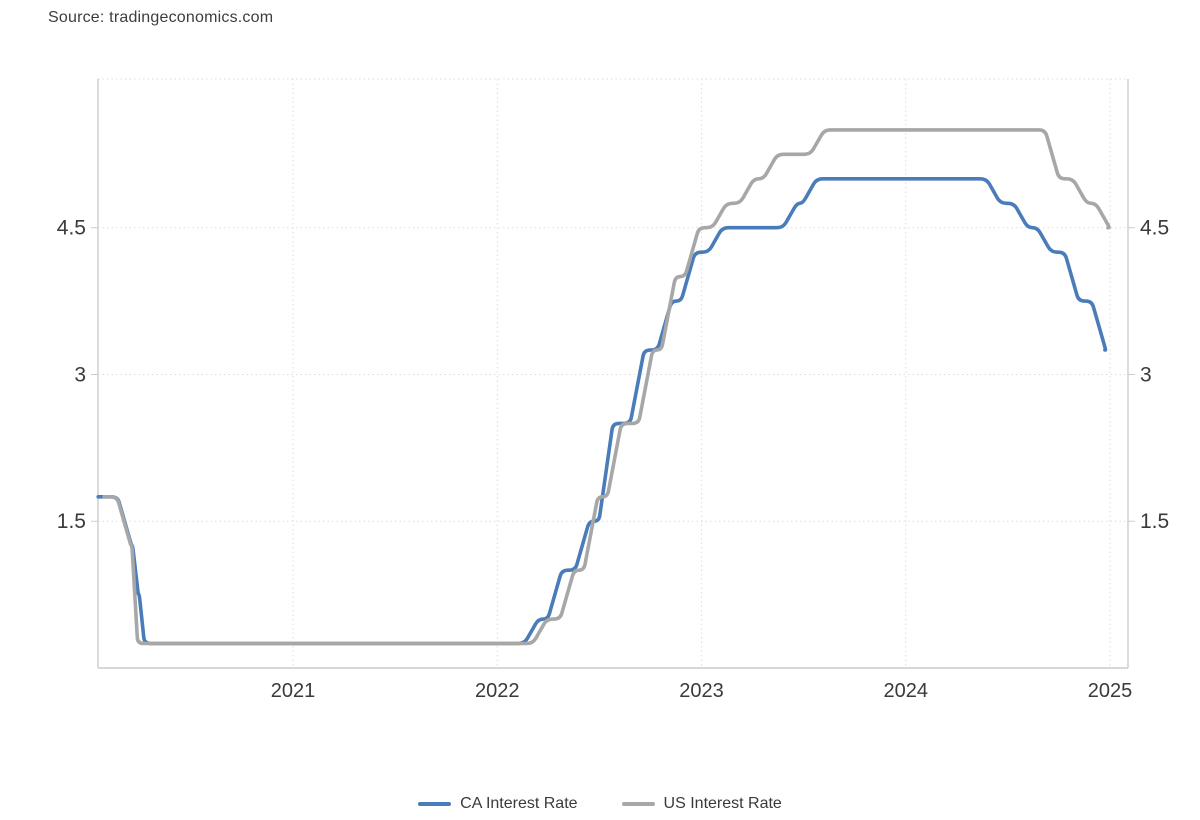 The width and height of the screenshot is (1200, 820). Describe the element at coordinates (71, 521) in the screenshot. I see `y-tick-label-left: 1.5` at that location.